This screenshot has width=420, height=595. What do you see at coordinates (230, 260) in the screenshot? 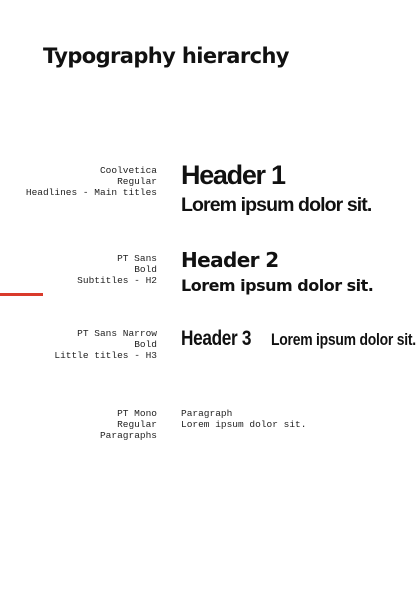
I see `sample-heading: Header 2` at bounding box center [230, 260].